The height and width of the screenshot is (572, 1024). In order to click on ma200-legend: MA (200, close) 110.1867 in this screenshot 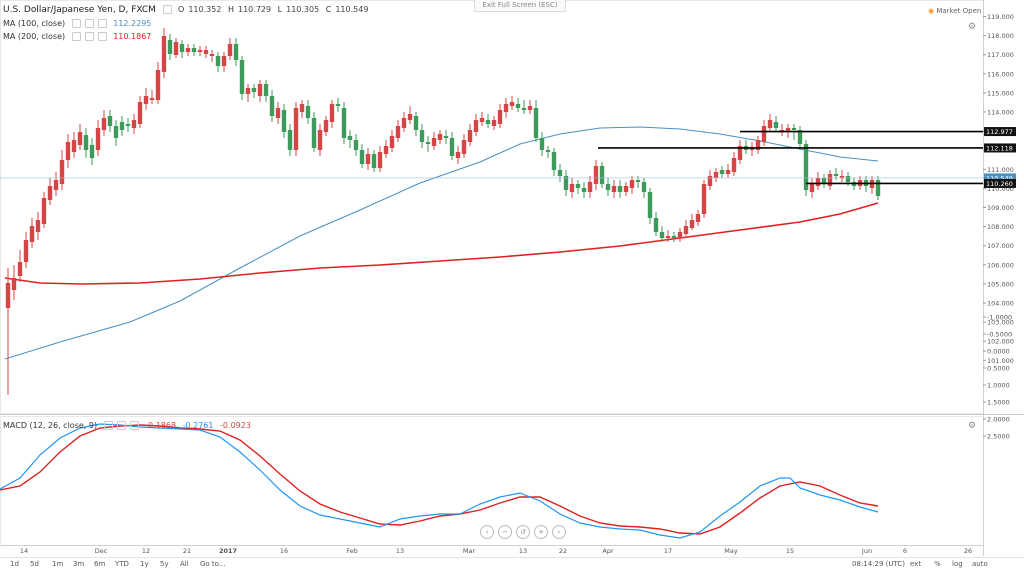, I will do `click(79, 36)`.